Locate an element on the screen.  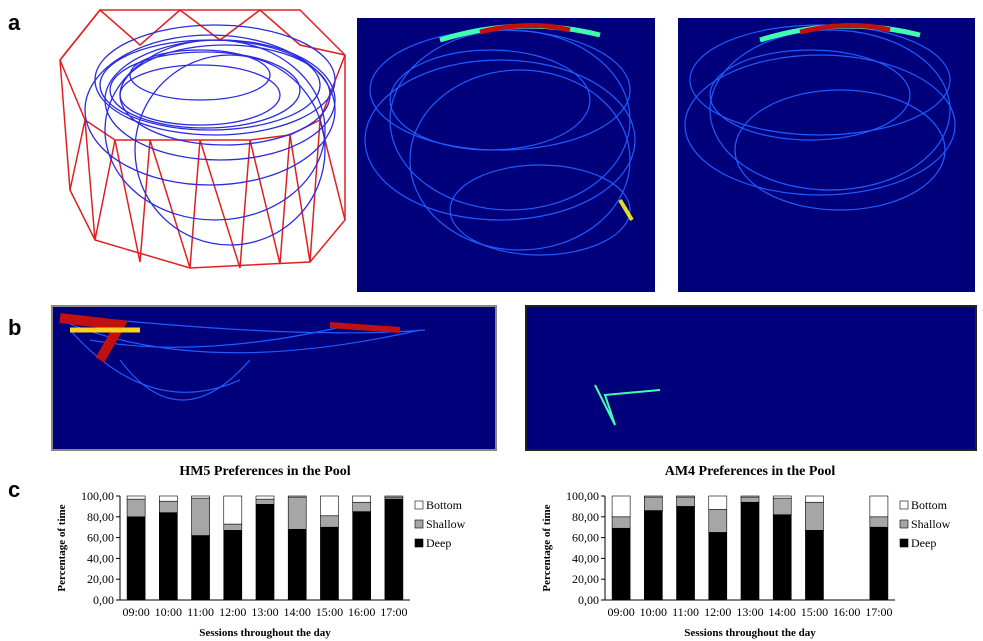
chart-title: HM5 Preferences in the Pool is located at coordinates (264, 471).